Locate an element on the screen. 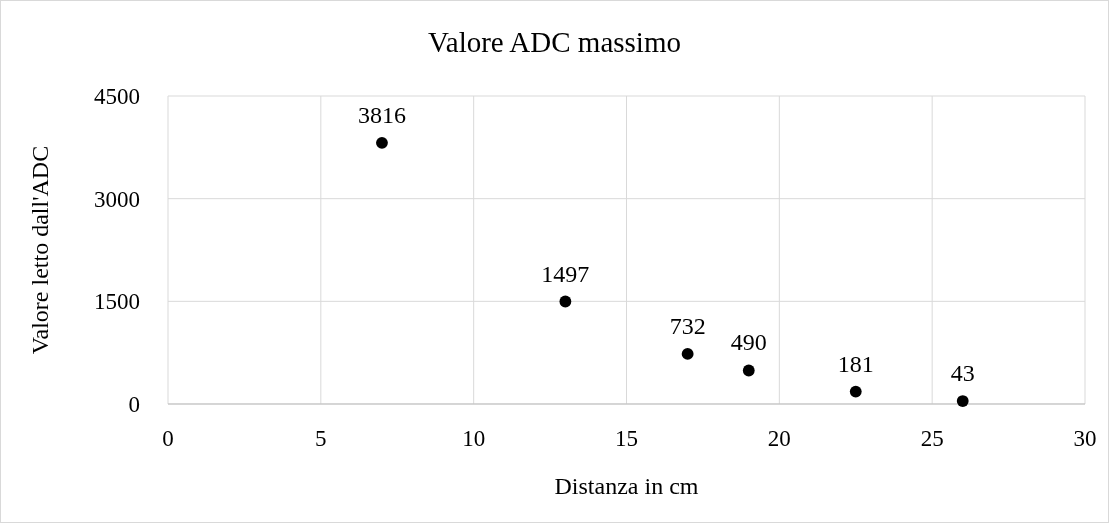 This screenshot has height=523, width=1109. y-tick-label: 0 is located at coordinates (134, 405).